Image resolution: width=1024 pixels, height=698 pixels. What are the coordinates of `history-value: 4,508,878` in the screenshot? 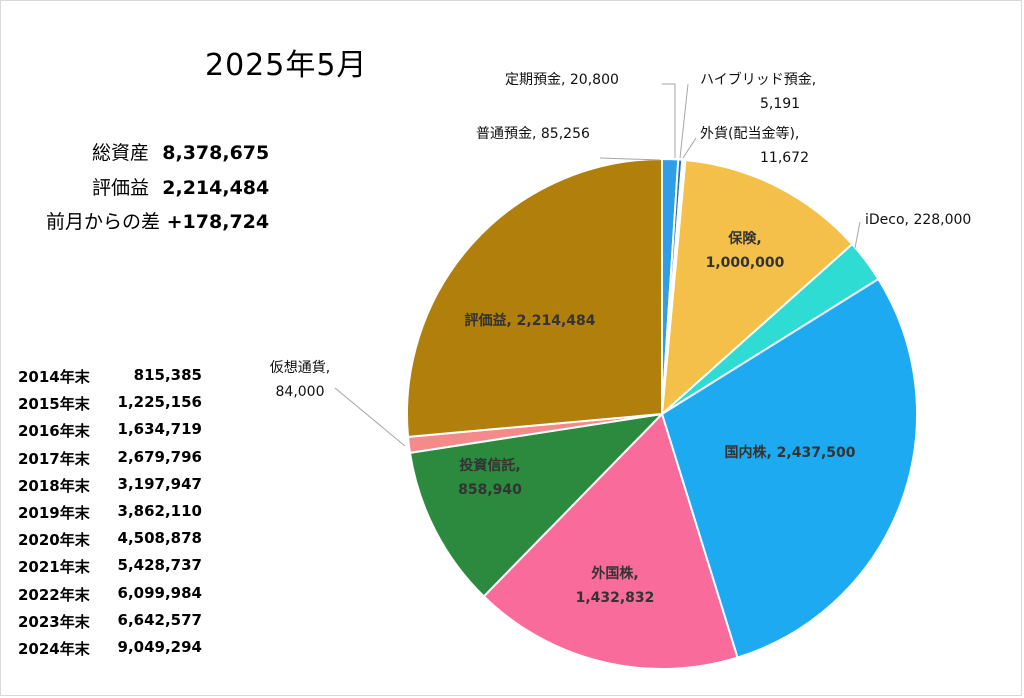 It's located at (159, 538).